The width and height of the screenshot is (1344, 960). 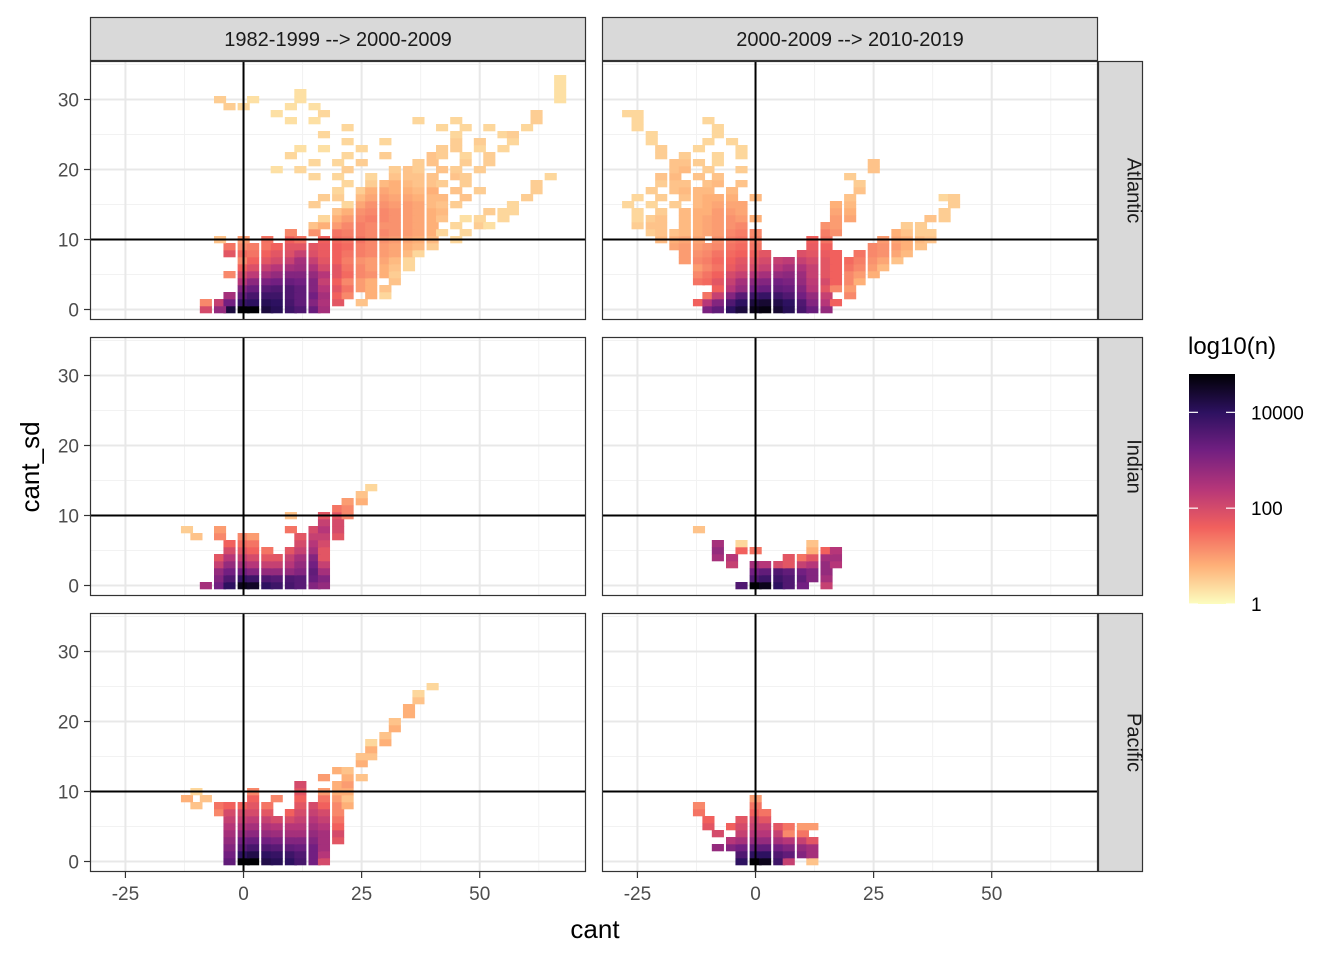 What do you see at coordinates (850, 466) in the screenshot?
I see `panel-background` at bounding box center [850, 466].